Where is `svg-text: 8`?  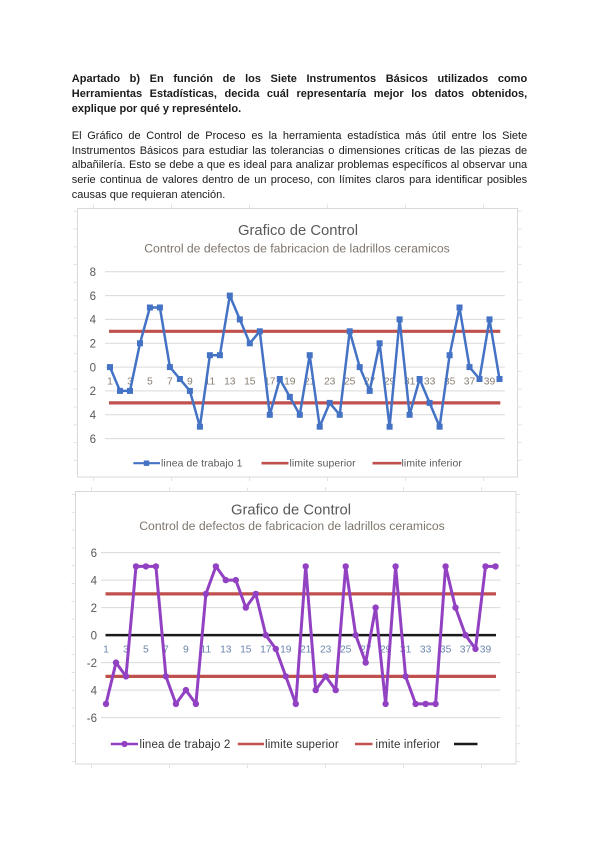 svg-text: 8 is located at coordinates (93, 273).